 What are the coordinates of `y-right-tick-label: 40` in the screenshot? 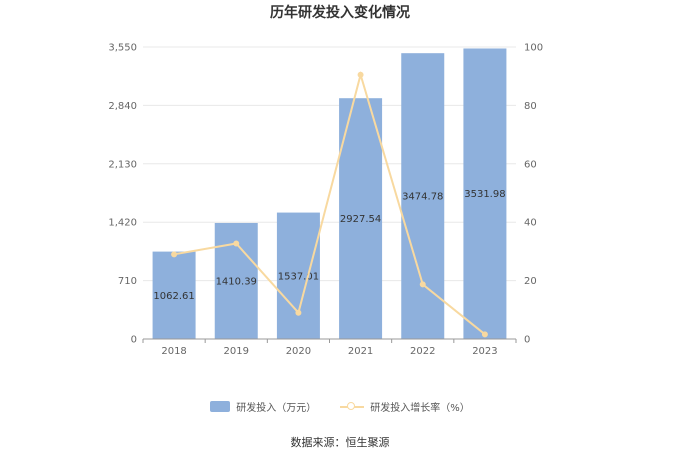 It's located at (530, 223).